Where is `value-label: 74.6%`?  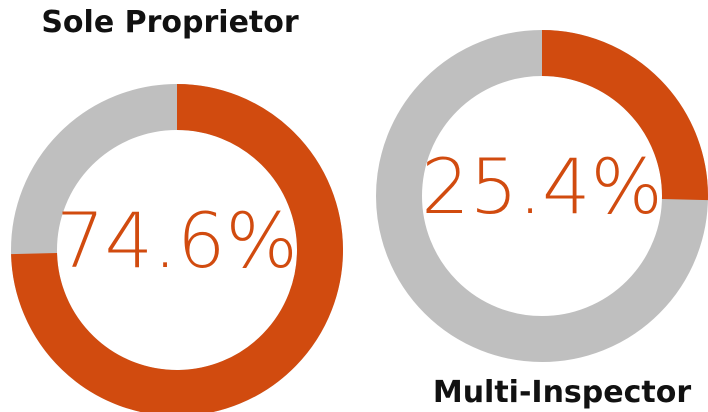 value-label: 74.6% is located at coordinates (176, 240).